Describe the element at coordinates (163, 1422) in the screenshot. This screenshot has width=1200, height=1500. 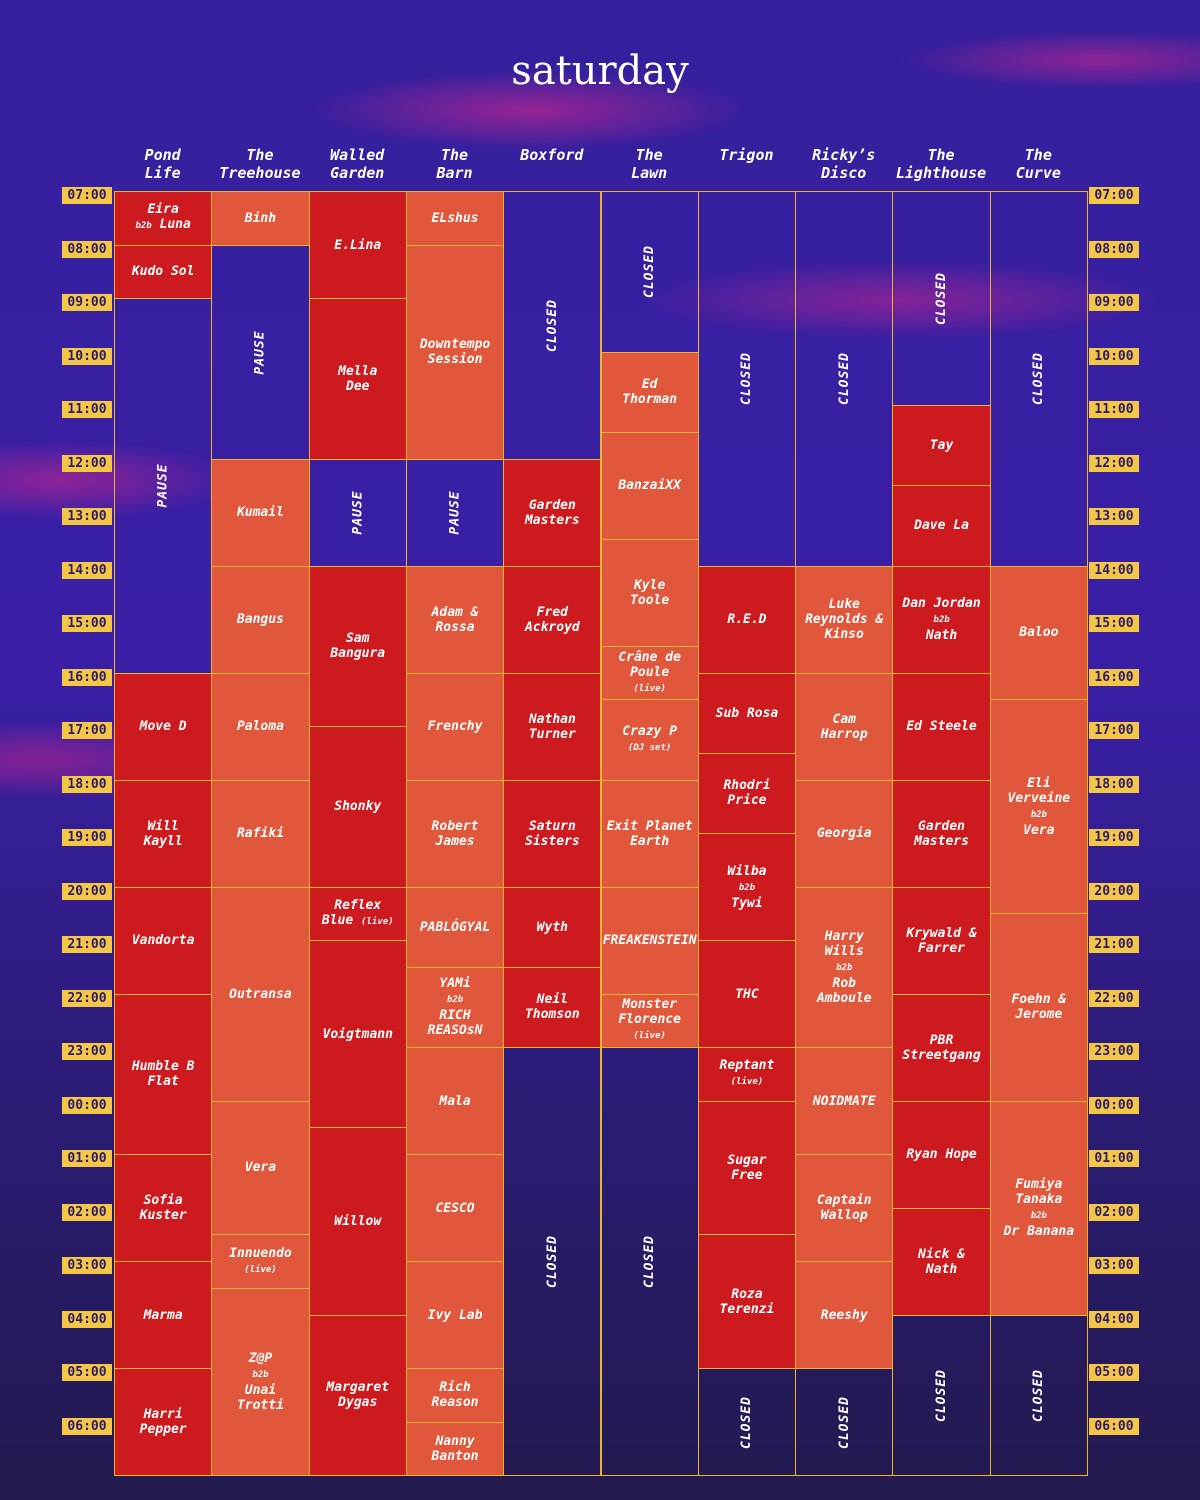
I see `set-block: Harri Pepper` at that location.